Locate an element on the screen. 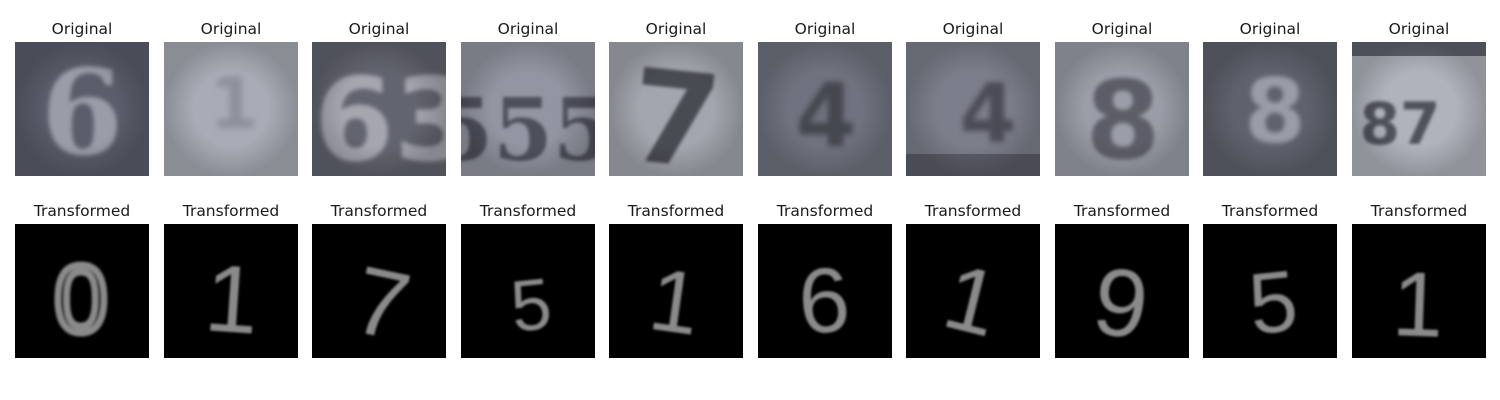 Image resolution: width=1500 pixels, height=400 pixels. original-digit-image: 1 is located at coordinates (231, 109).